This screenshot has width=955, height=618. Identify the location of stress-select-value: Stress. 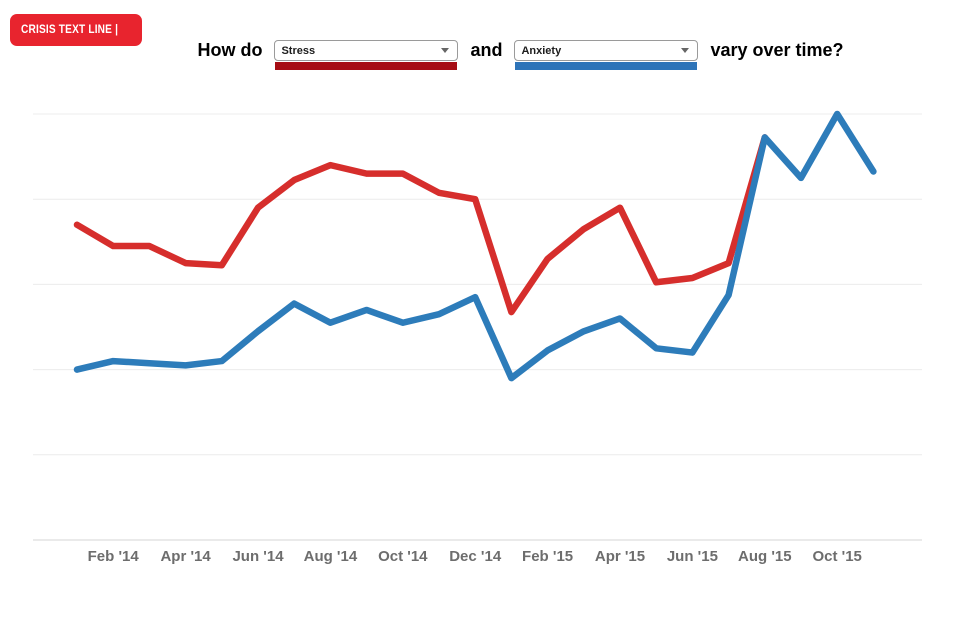
(298, 50).